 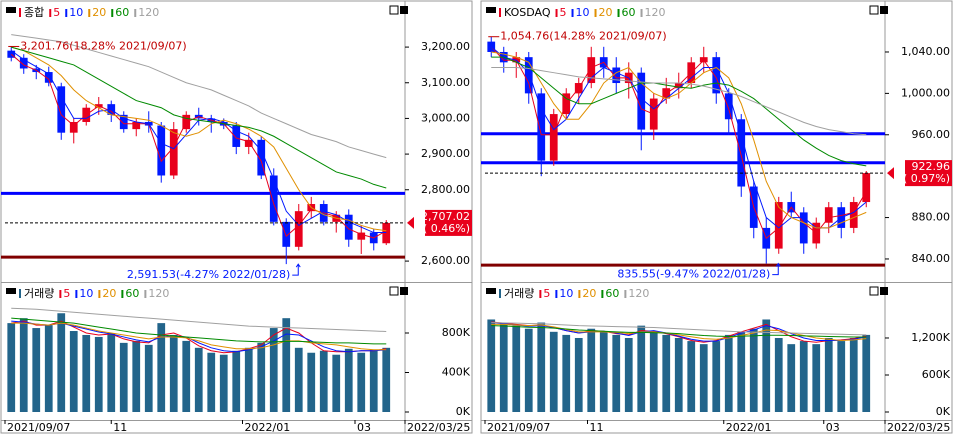 What do you see at coordinates (583, 36) in the screenshot?
I see `high-label: 1,054.76(14.28% 2021/09/07)` at bounding box center [583, 36].